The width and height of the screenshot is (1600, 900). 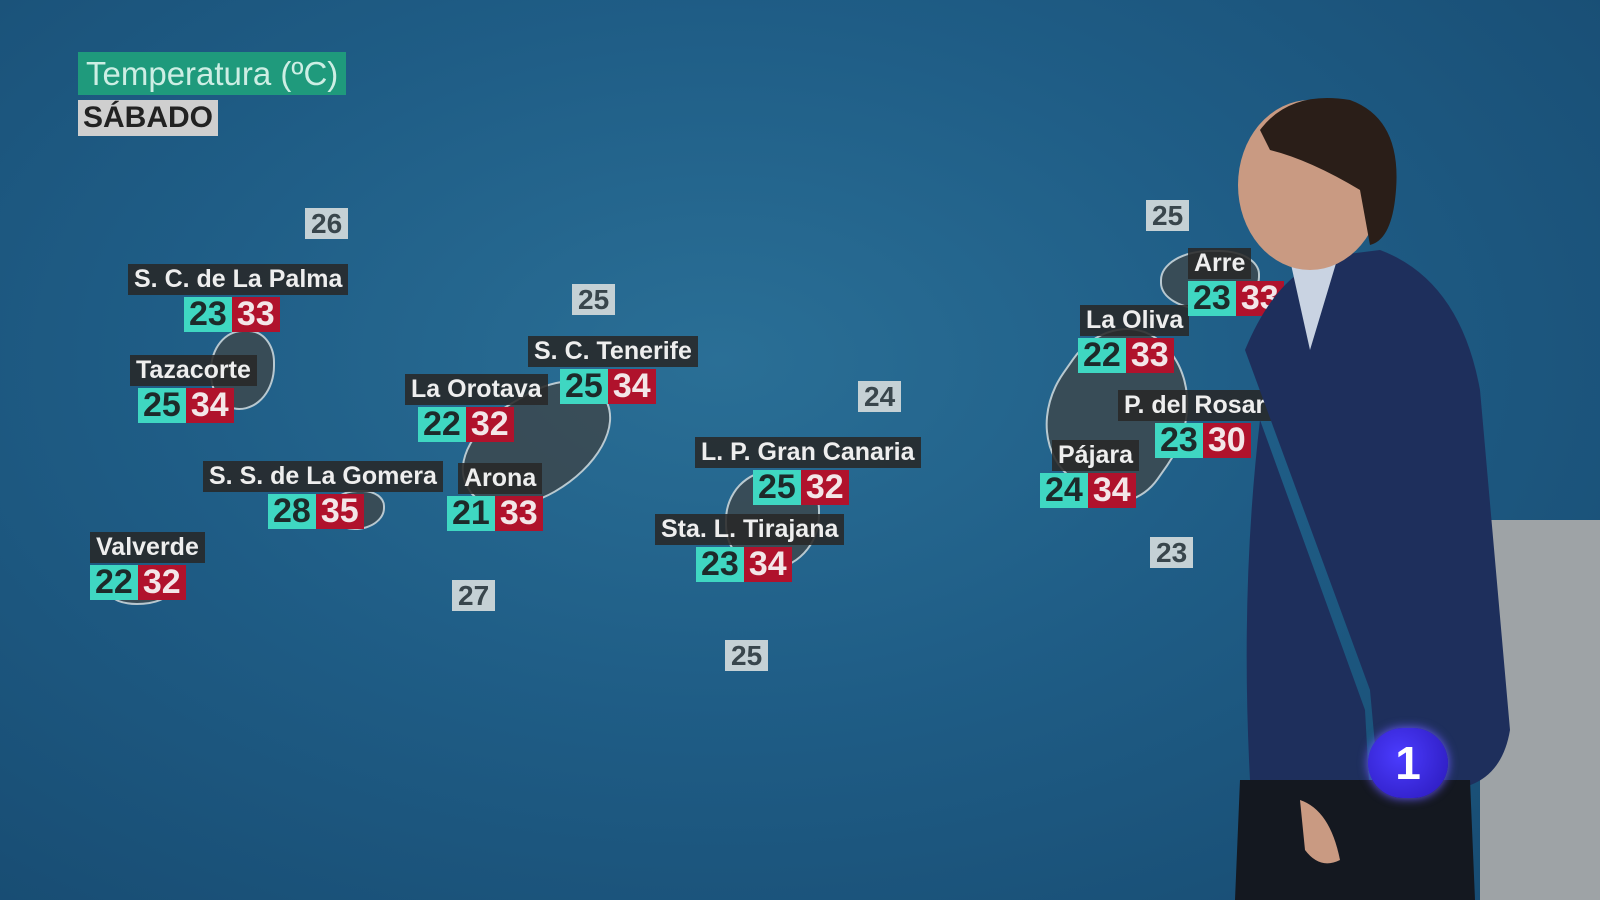 What do you see at coordinates (212, 73) in the screenshot?
I see `map-title: Temperatura (ºC)` at bounding box center [212, 73].